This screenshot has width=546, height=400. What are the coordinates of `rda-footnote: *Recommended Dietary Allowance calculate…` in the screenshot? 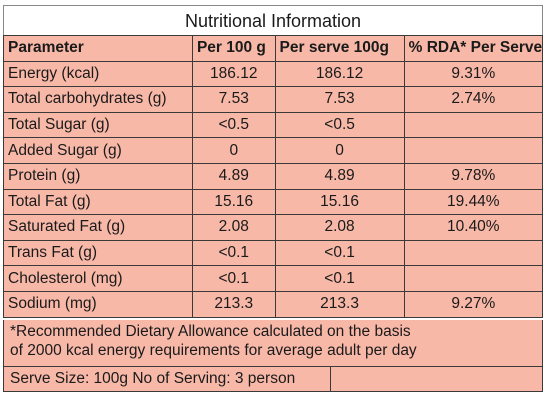 It's located at (273, 343).